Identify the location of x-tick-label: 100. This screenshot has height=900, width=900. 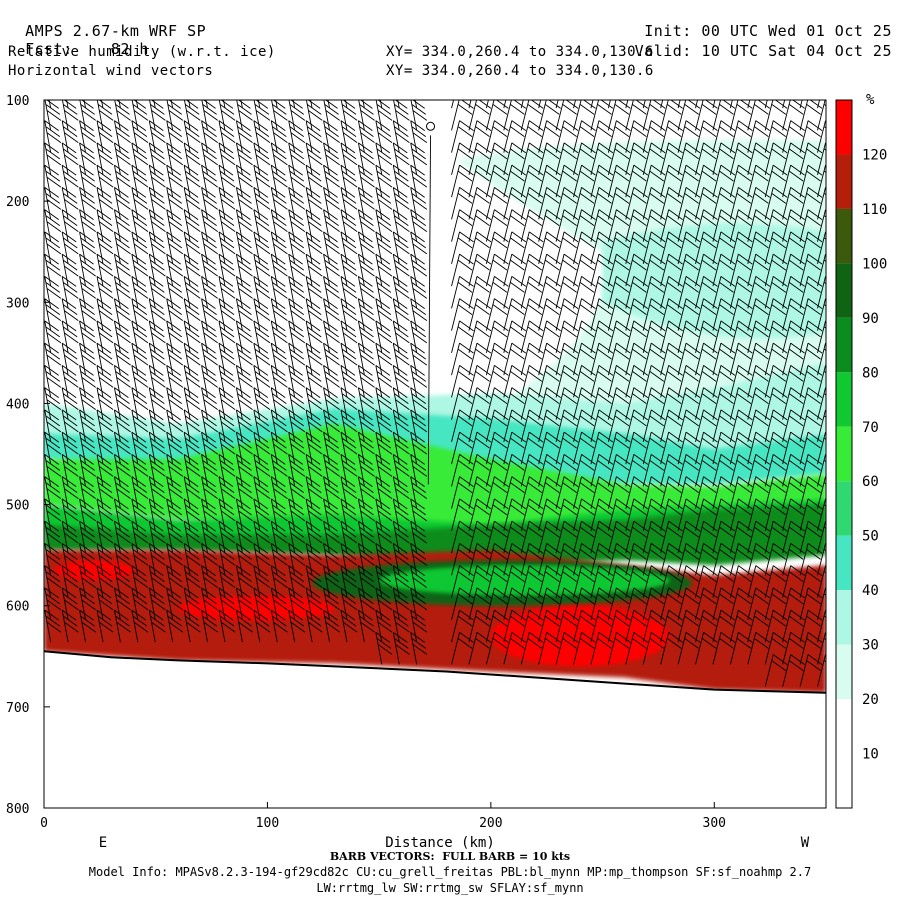
(267, 823).